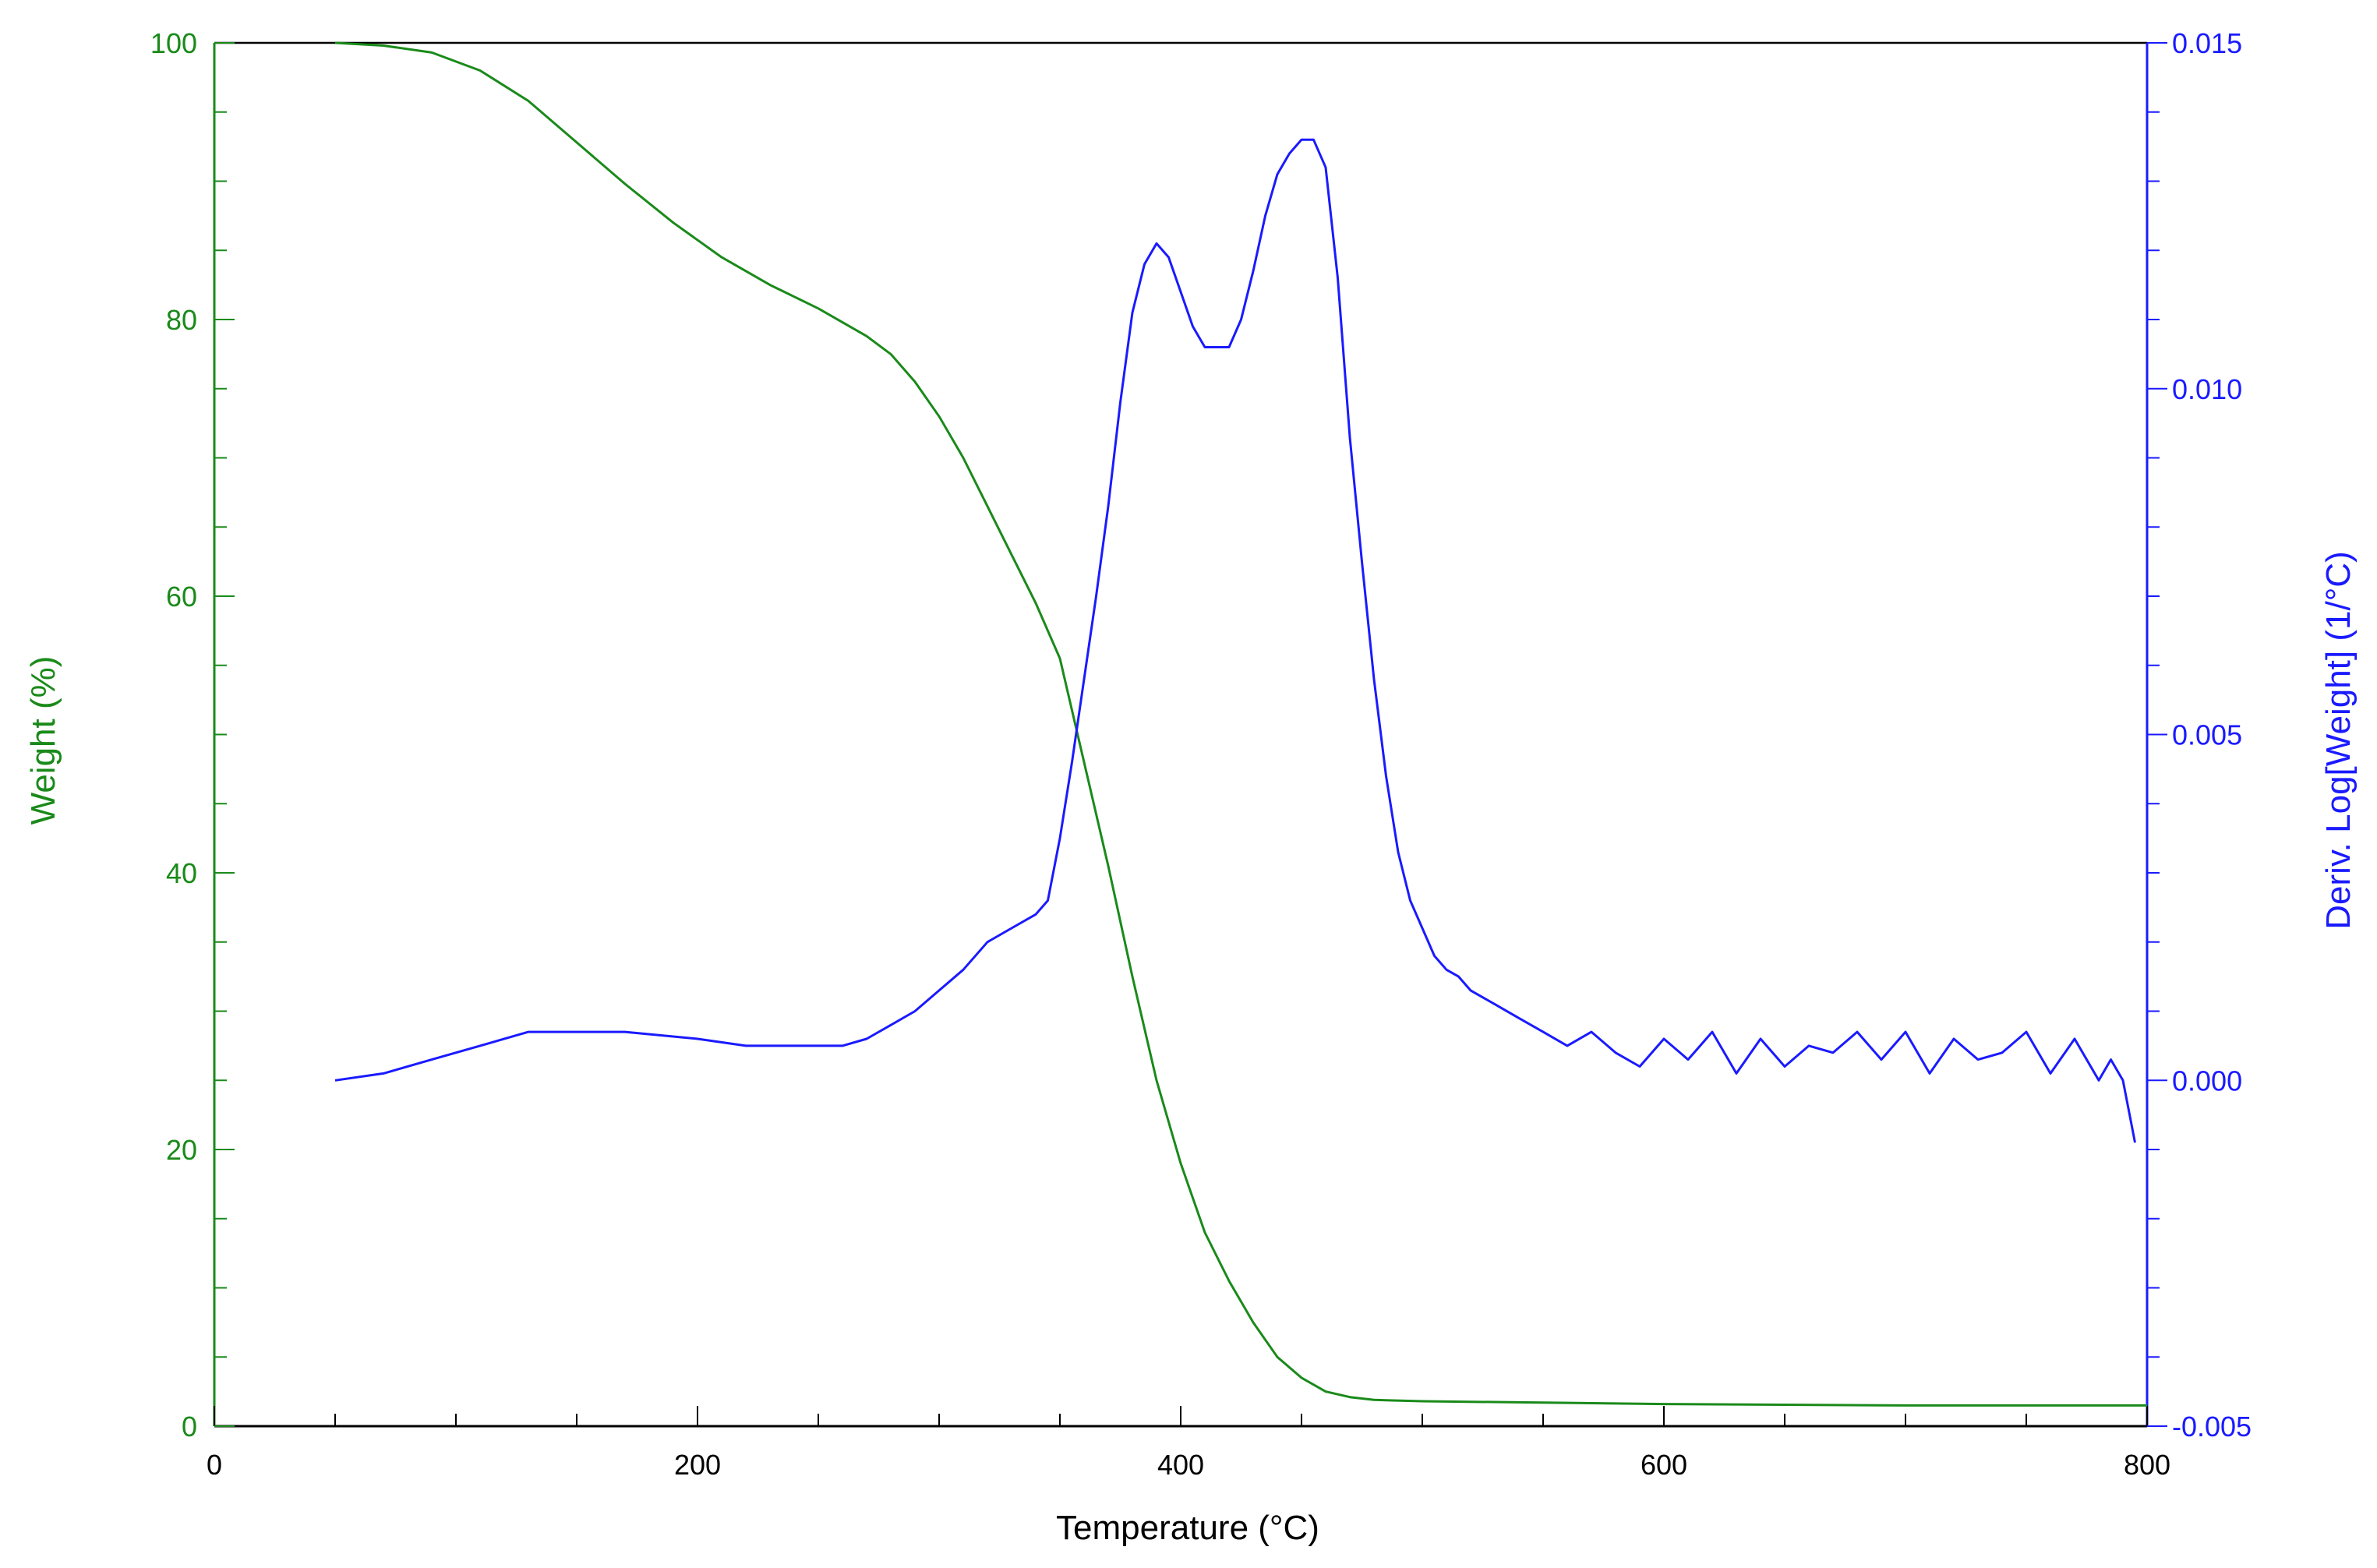 Image resolution: width=2377 pixels, height=1568 pixels. What do you see at coordinates (181, 320) in the screenshot?
I see `y-left-tick-label: 80` at bounding box center [181, 320].